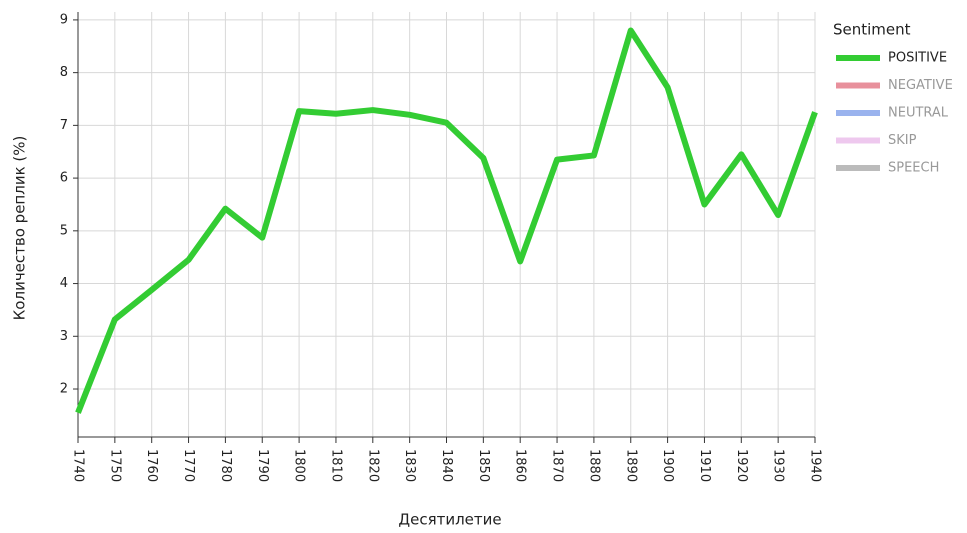  I want to click on x-tick-label: 1940, so click(815, 465).